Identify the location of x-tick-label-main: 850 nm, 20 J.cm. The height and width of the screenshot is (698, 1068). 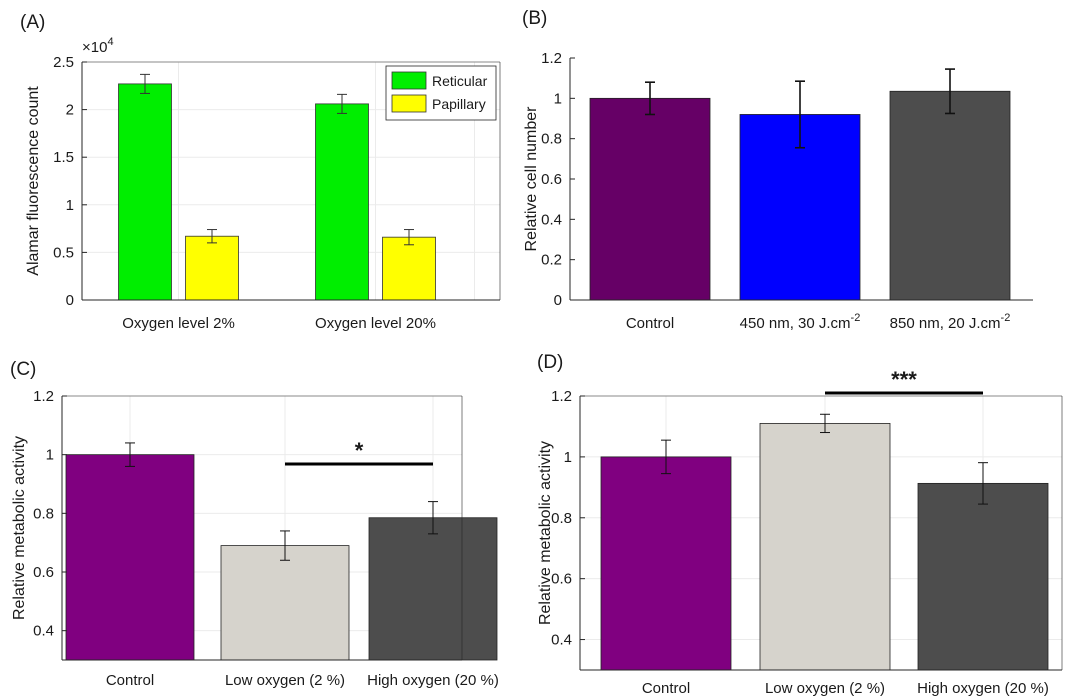
(945, 323).